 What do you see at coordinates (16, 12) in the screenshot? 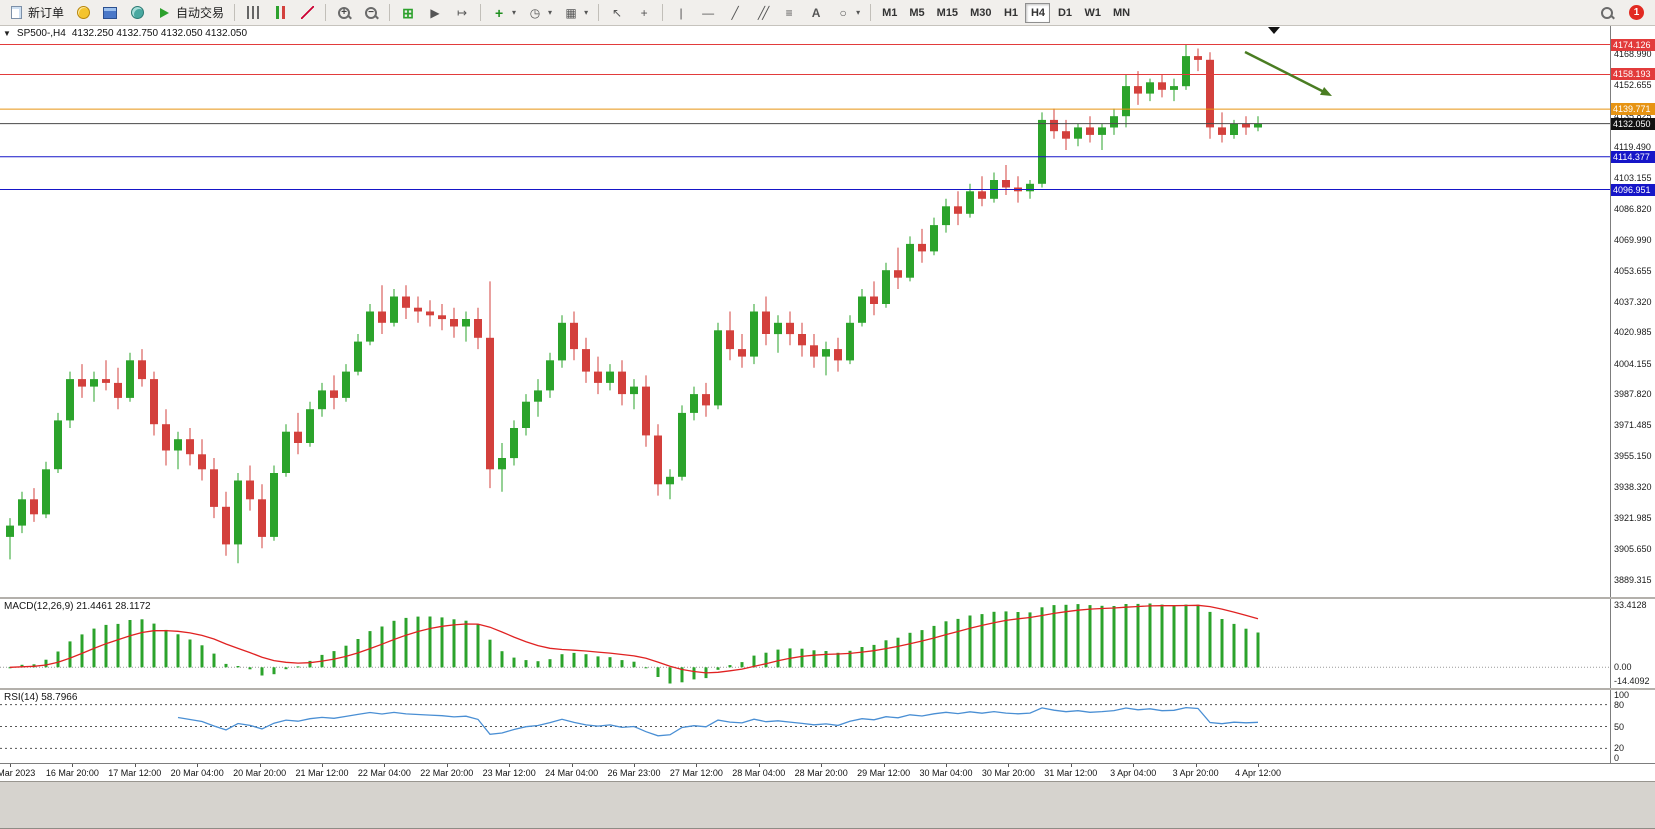
I see `new-order-icon` at bounding box center [16, 12].